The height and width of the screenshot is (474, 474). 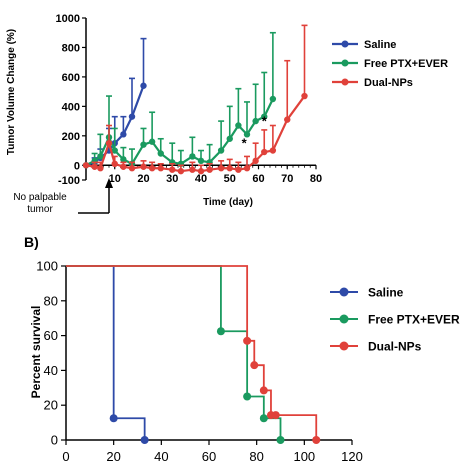 What do you see at coordinates (228, 202) in the screenshot?
I see `panel-a-x-axis-label: Time (day)` at bounding box center [228, 202].